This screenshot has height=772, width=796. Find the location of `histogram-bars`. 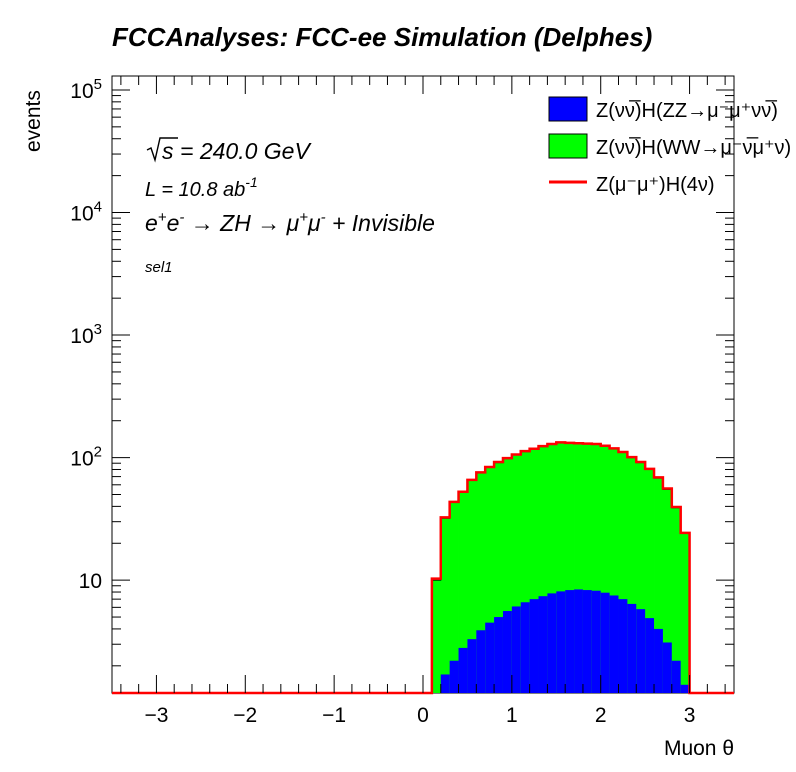

histogram-bars is located at coordinates (561, 567).